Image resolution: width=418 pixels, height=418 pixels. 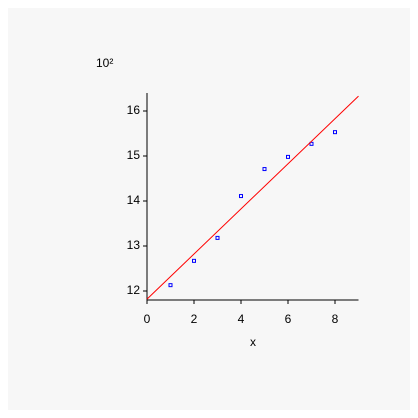 What do you see at coordinates (134, 290) in the screenshot?
I see `y-tick-label: 12` at bounding box center [134, 290].